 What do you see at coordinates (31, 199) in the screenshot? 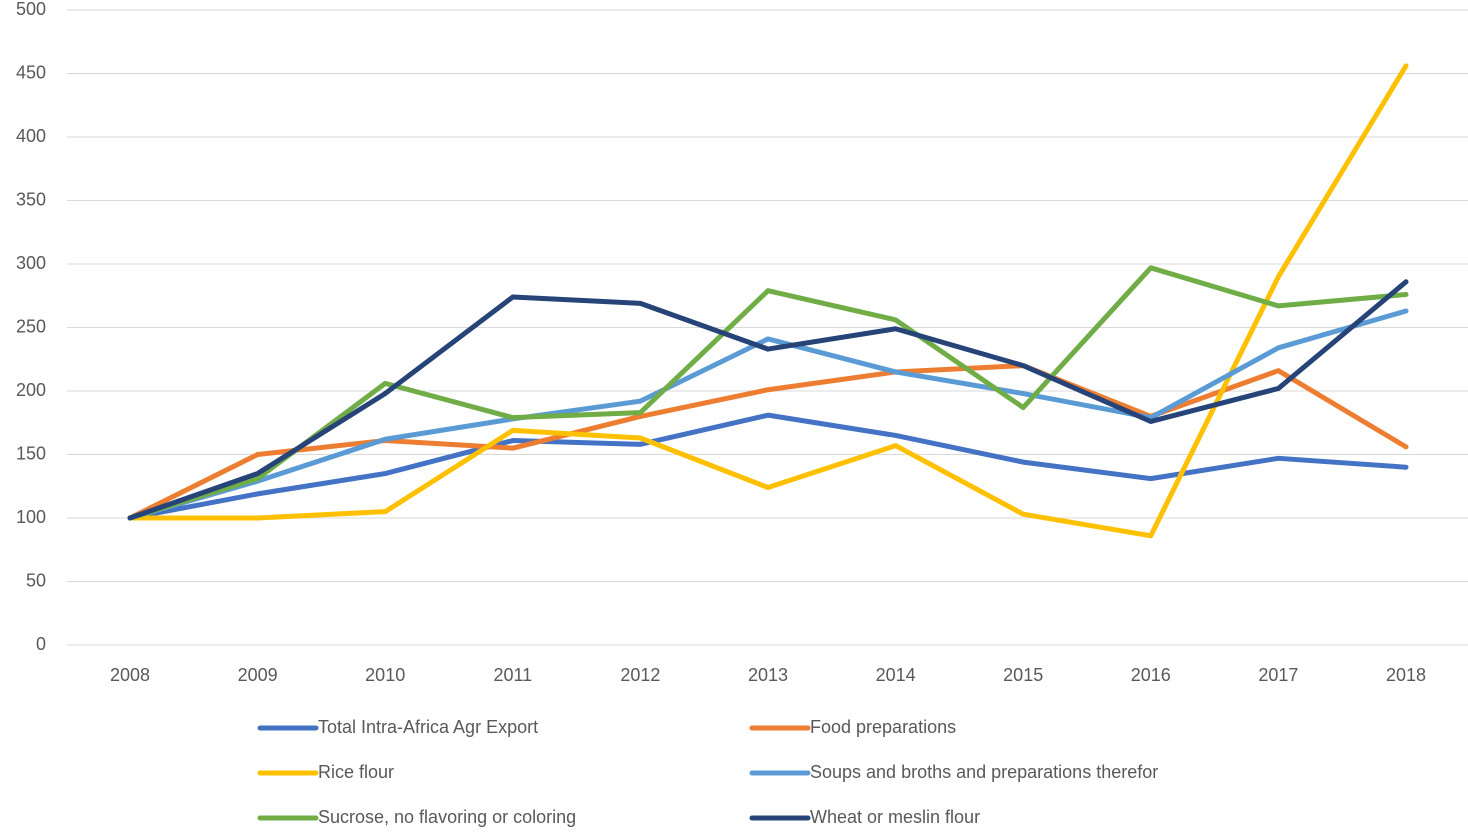
I see `y-tick-label: 350` at bounding box center [31, 199].